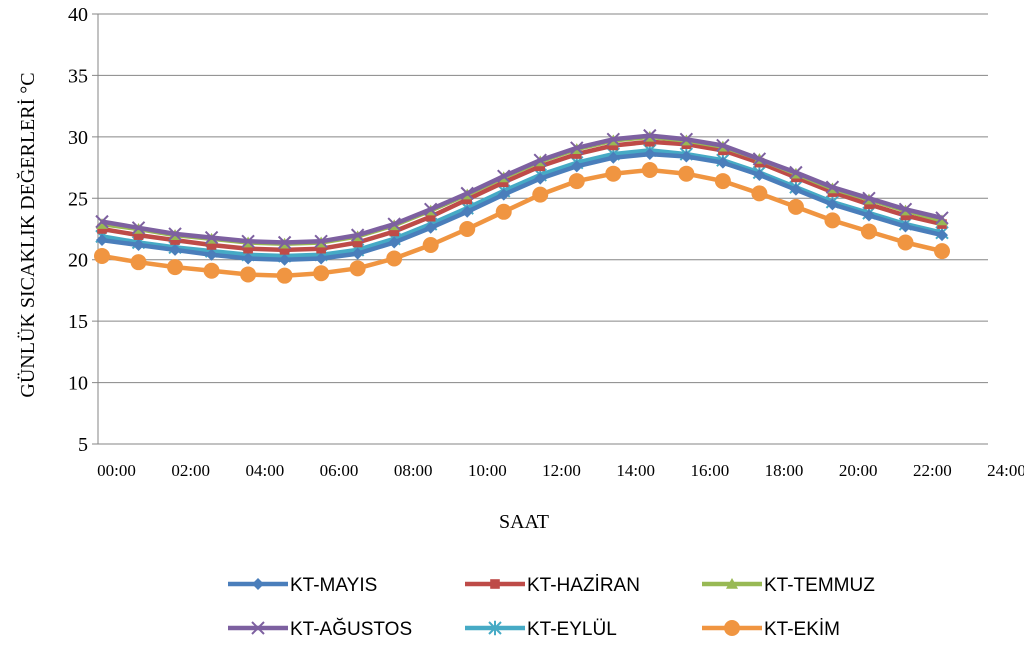  I want to click on y-tick-label: 5, so click(83, 445).